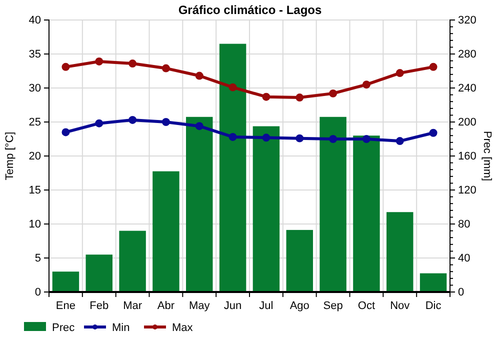  I want to click on y-axis-title: Temp [°C], so click(10, 156).